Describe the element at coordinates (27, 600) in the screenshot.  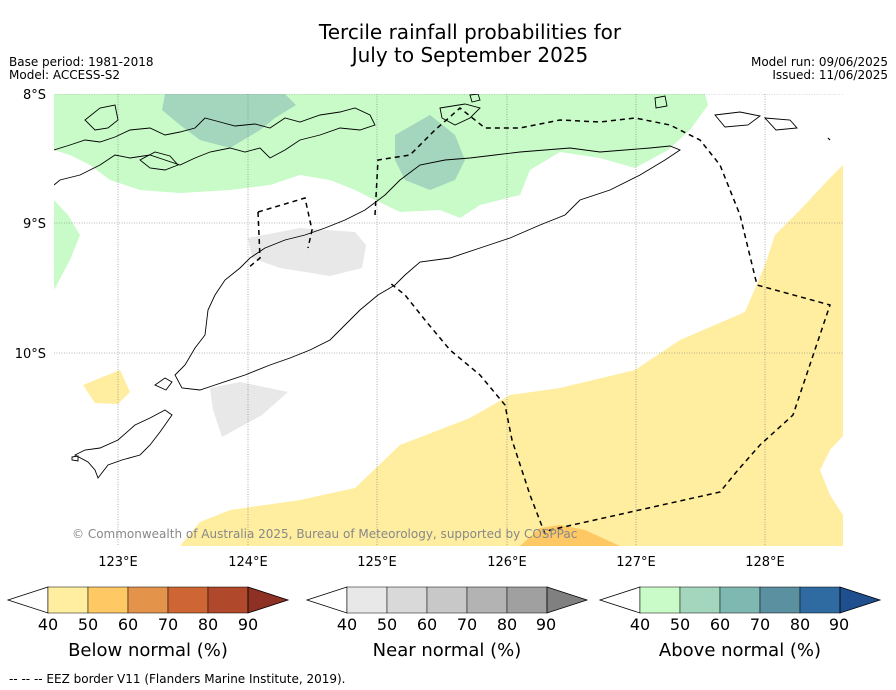
I see `cbar-below-low-extension` at that location.